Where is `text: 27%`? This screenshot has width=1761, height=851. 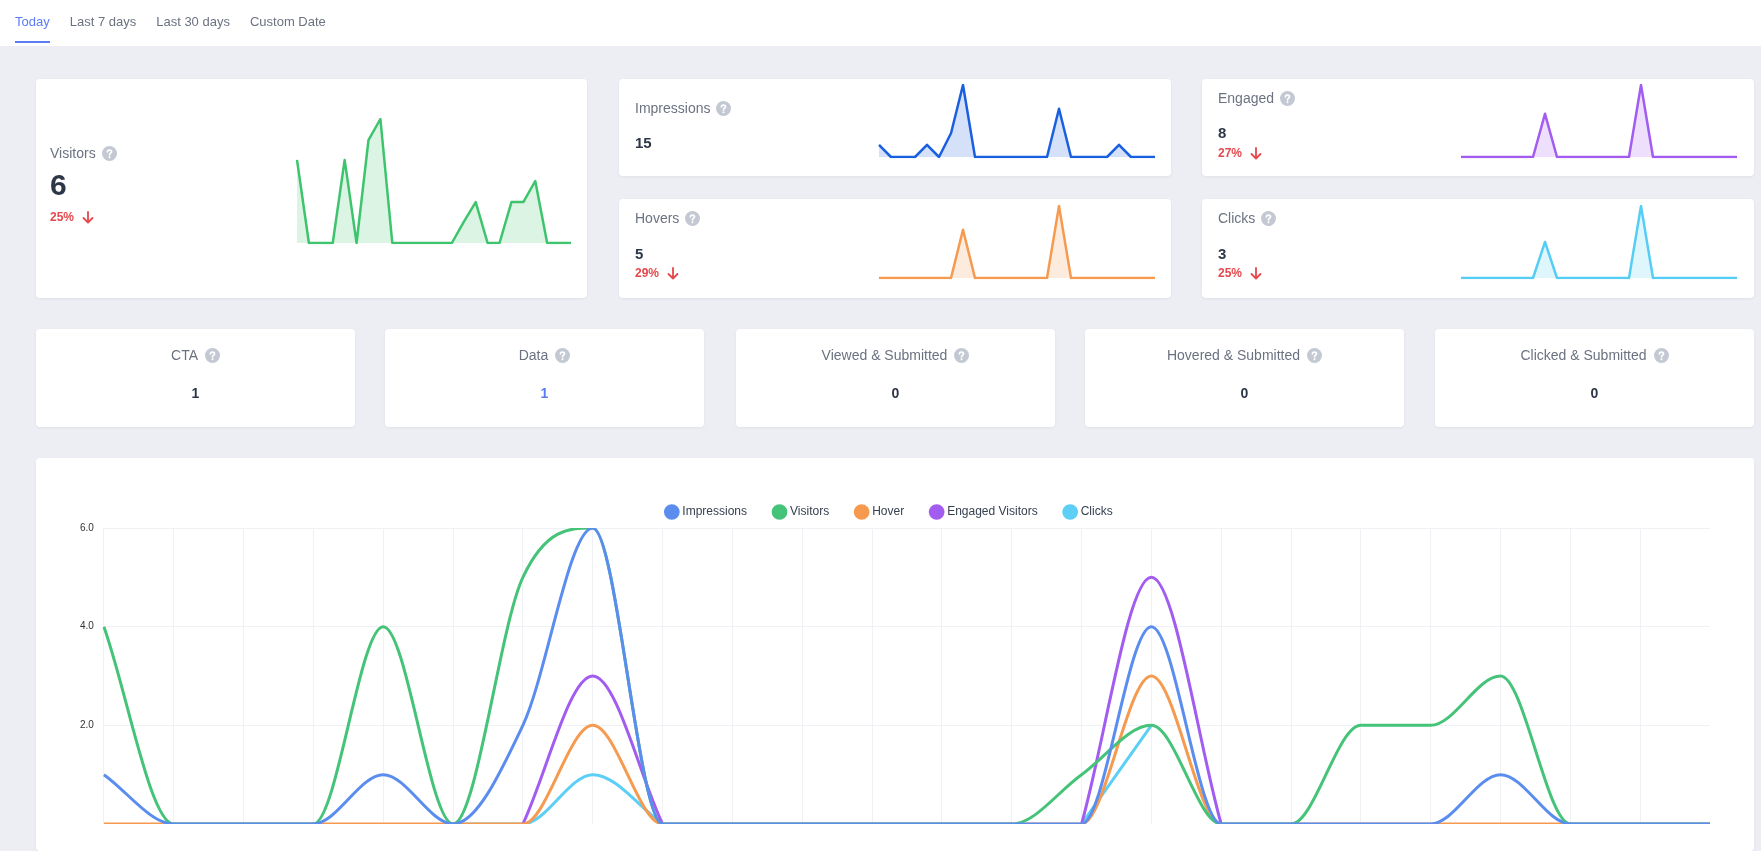 text: 27% is located at coordinates (1230, 153).